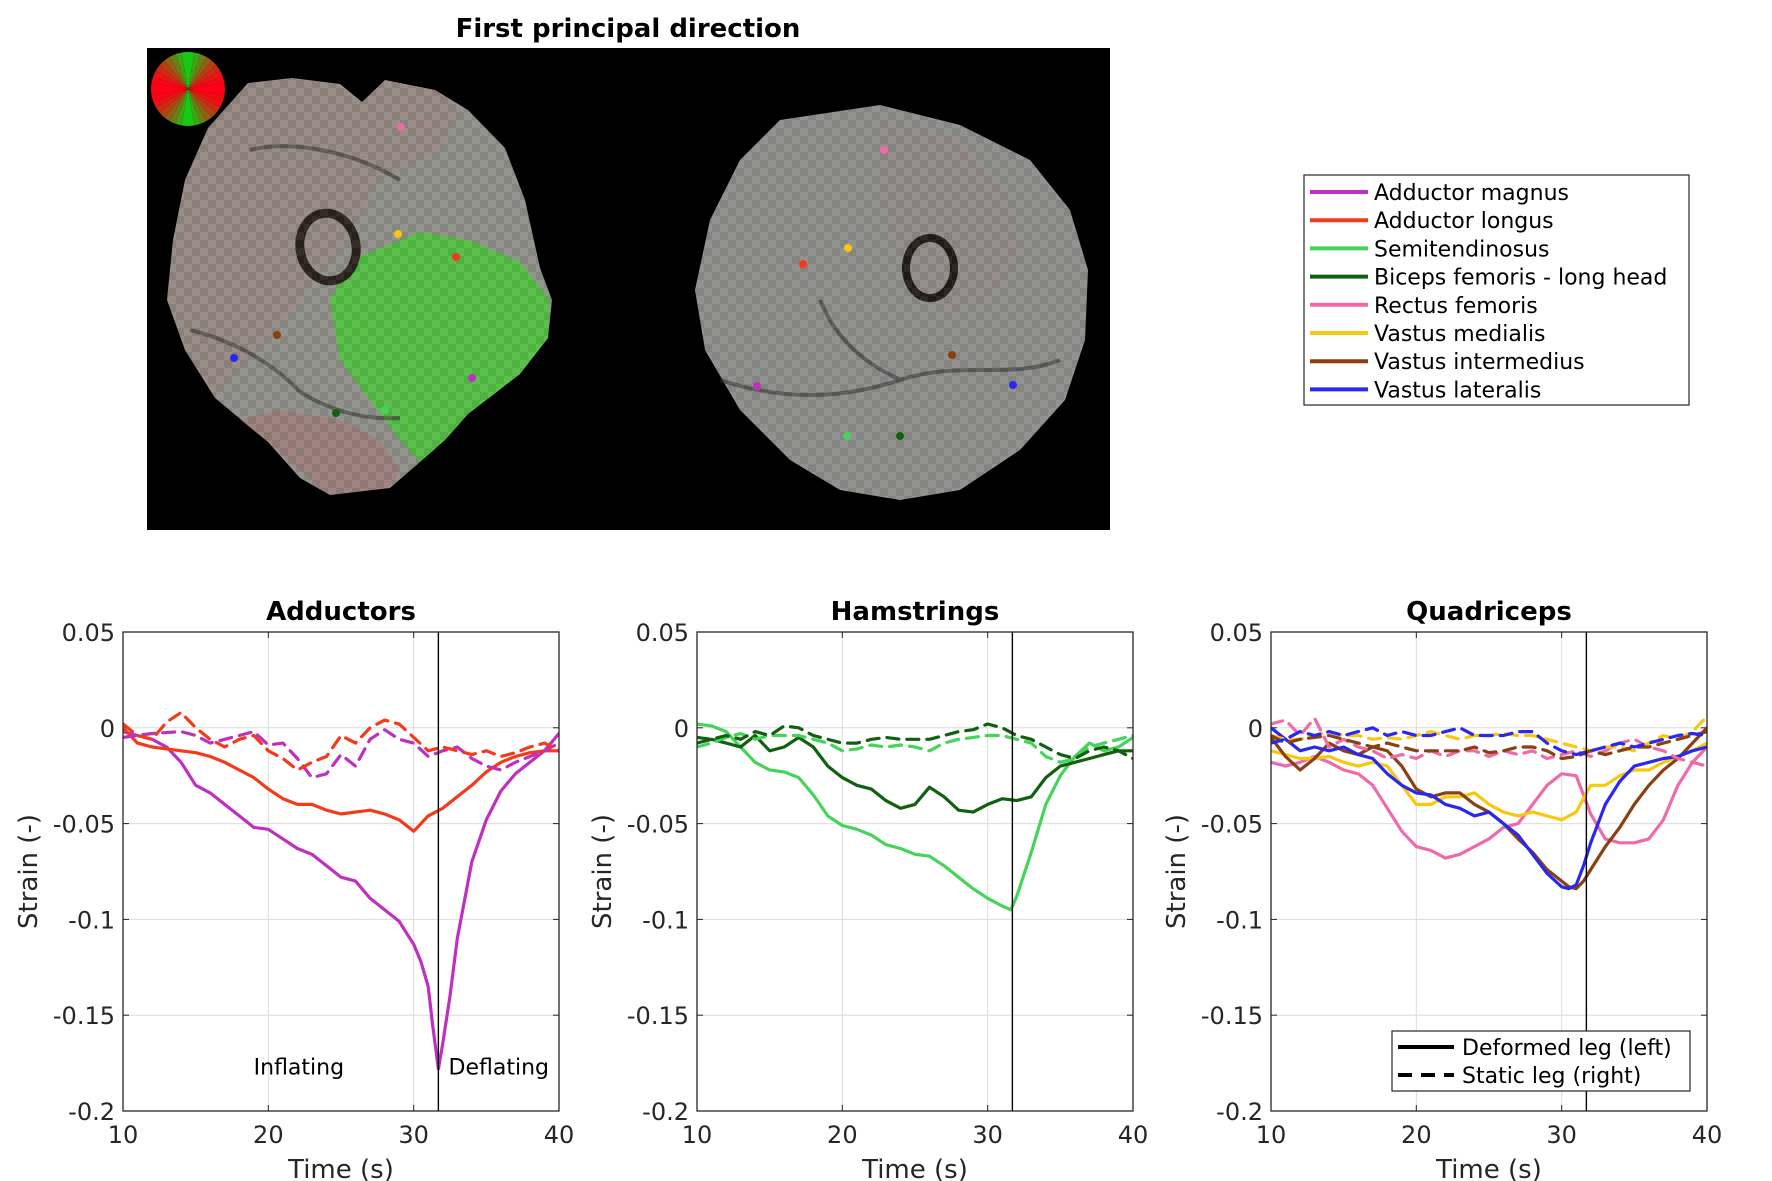 The height and width of the screenshot is (1181, 1772). What do you see at coordinates (336, 413) in the screenshot?
I see `roi-biceps-femoris-left` at bounding box center [336, 413].